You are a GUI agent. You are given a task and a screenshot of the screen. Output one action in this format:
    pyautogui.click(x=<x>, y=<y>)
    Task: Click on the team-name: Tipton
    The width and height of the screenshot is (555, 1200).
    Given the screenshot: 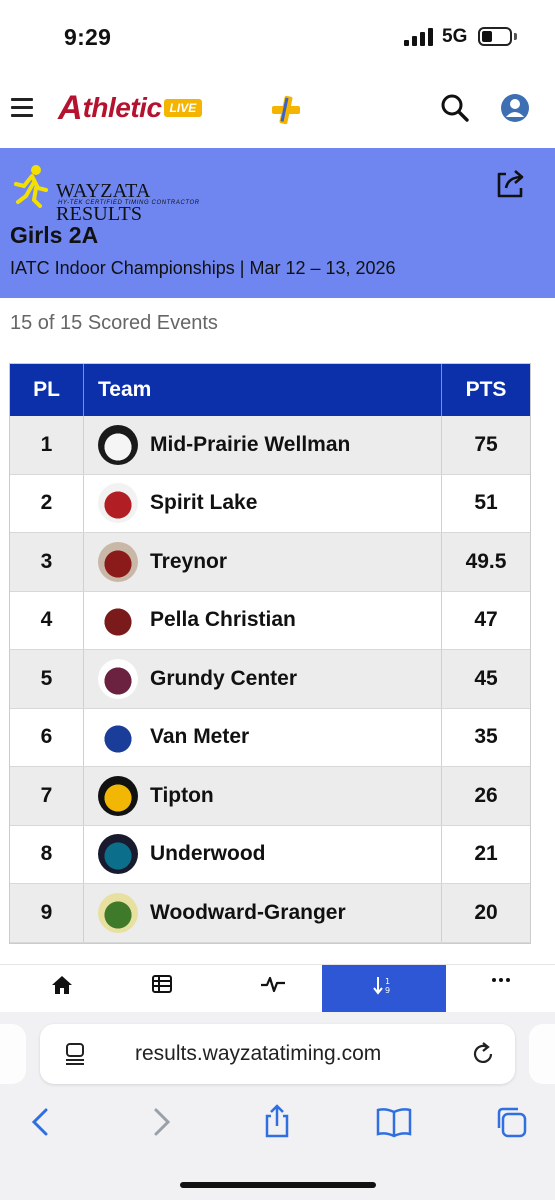 What is the action you would take?
    pyautogui.click(x=182, y=795)
    